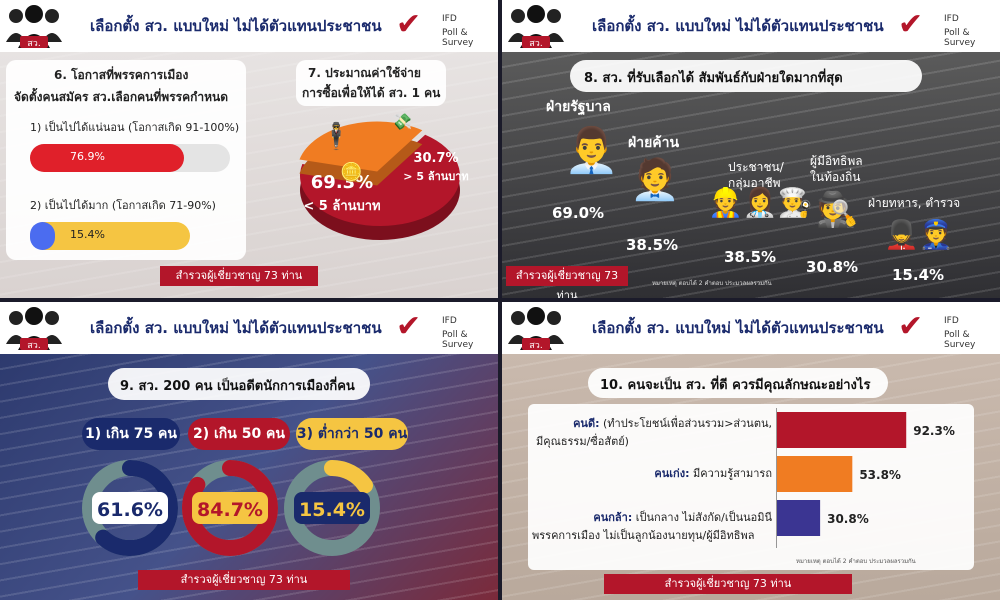 The image size is (1000, 600). What do you see at coordinates (837, 210) in the screenshot?
I see `shadow-figure-icon: 🕵` at bounding box center [837, 210].